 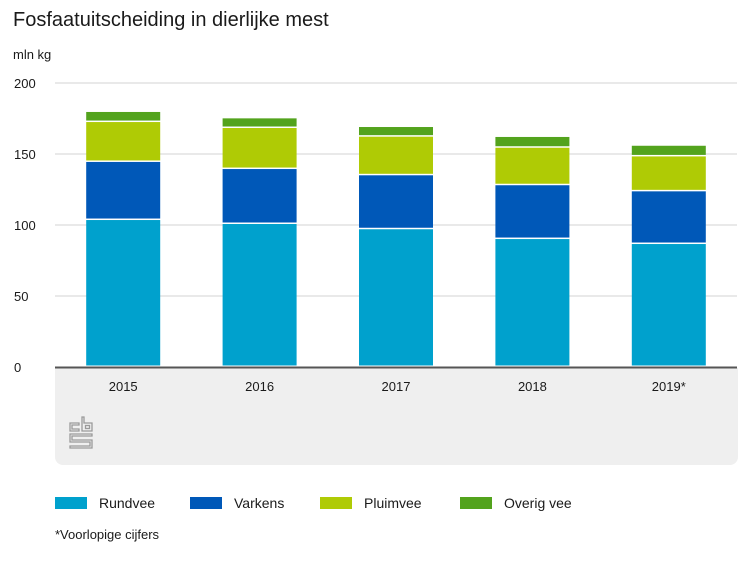 I want to click on x-axis-ticks: 2015 2016 2017 2018 2019*, so click(x=397, y=386).